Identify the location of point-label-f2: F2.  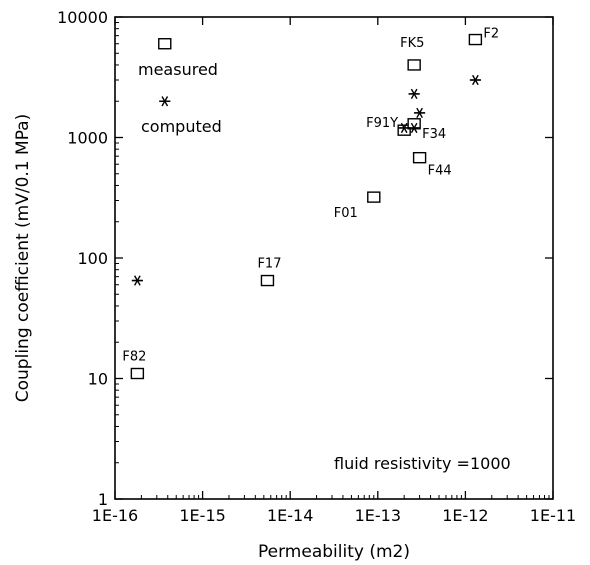
(491, 34).